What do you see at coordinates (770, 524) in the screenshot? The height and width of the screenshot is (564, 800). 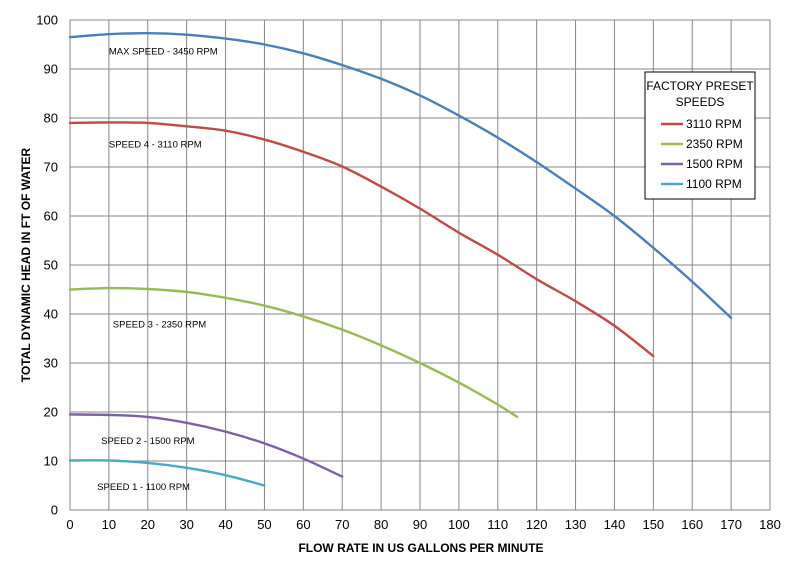 I see `x-tick-label: 180` at bounding box center [770, 524].